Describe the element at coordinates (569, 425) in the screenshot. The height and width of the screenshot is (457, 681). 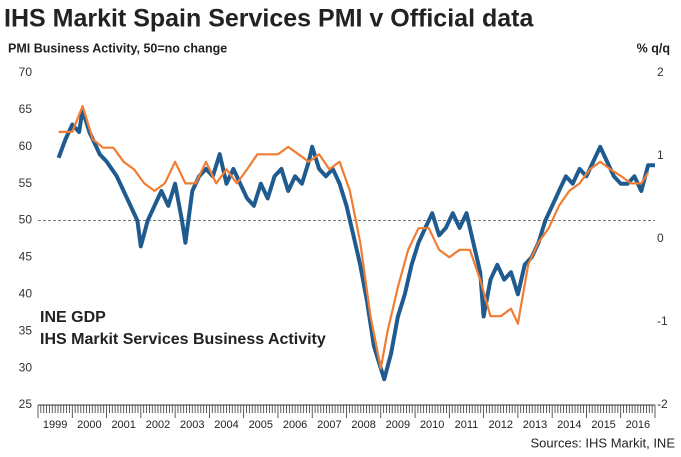
I see `x-tick-label: 2014` at that location.